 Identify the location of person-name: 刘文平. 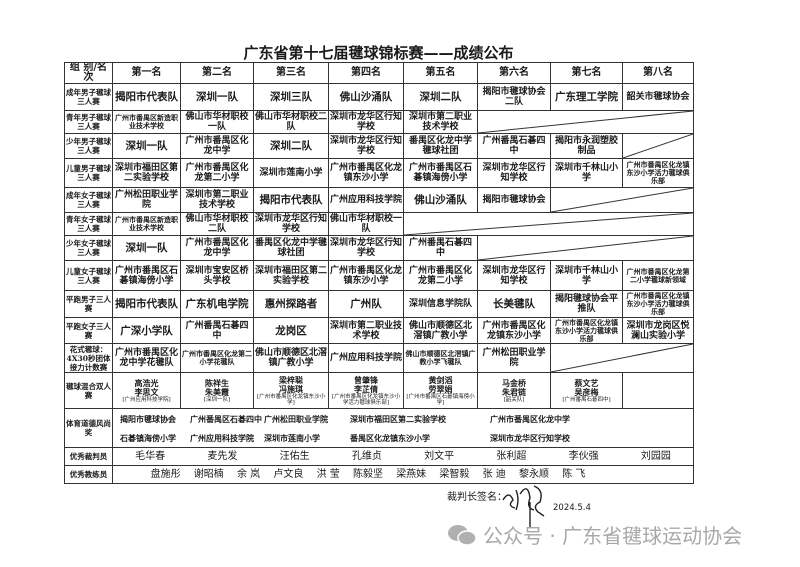
(439, 456).